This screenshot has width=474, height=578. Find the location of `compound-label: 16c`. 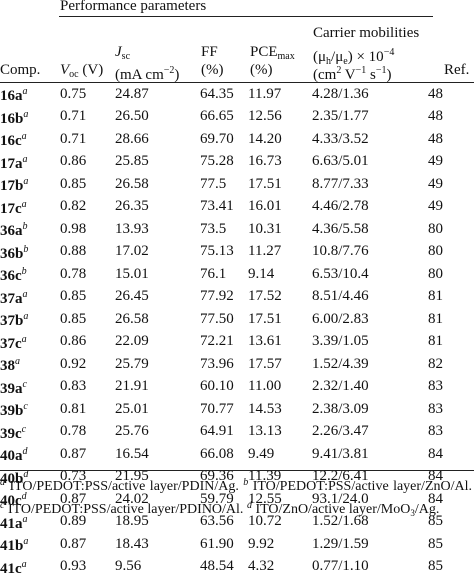

compound-label: 16c is located at coordinates (11, 141).